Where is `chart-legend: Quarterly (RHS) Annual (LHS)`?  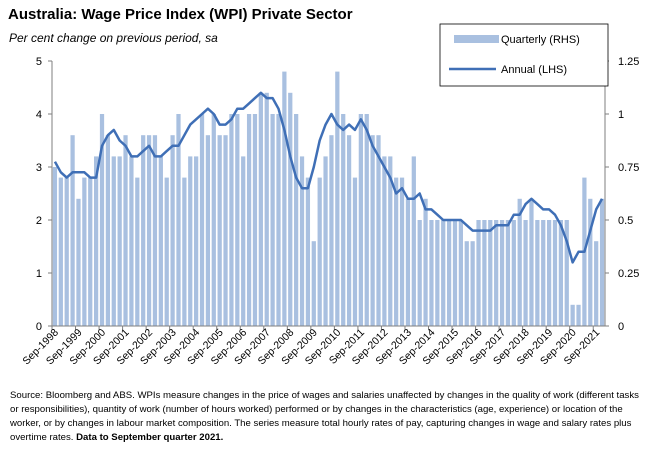
chart-legend: Quarterly (RHS) Annual (LHS) is located at coordinates (524, 55).